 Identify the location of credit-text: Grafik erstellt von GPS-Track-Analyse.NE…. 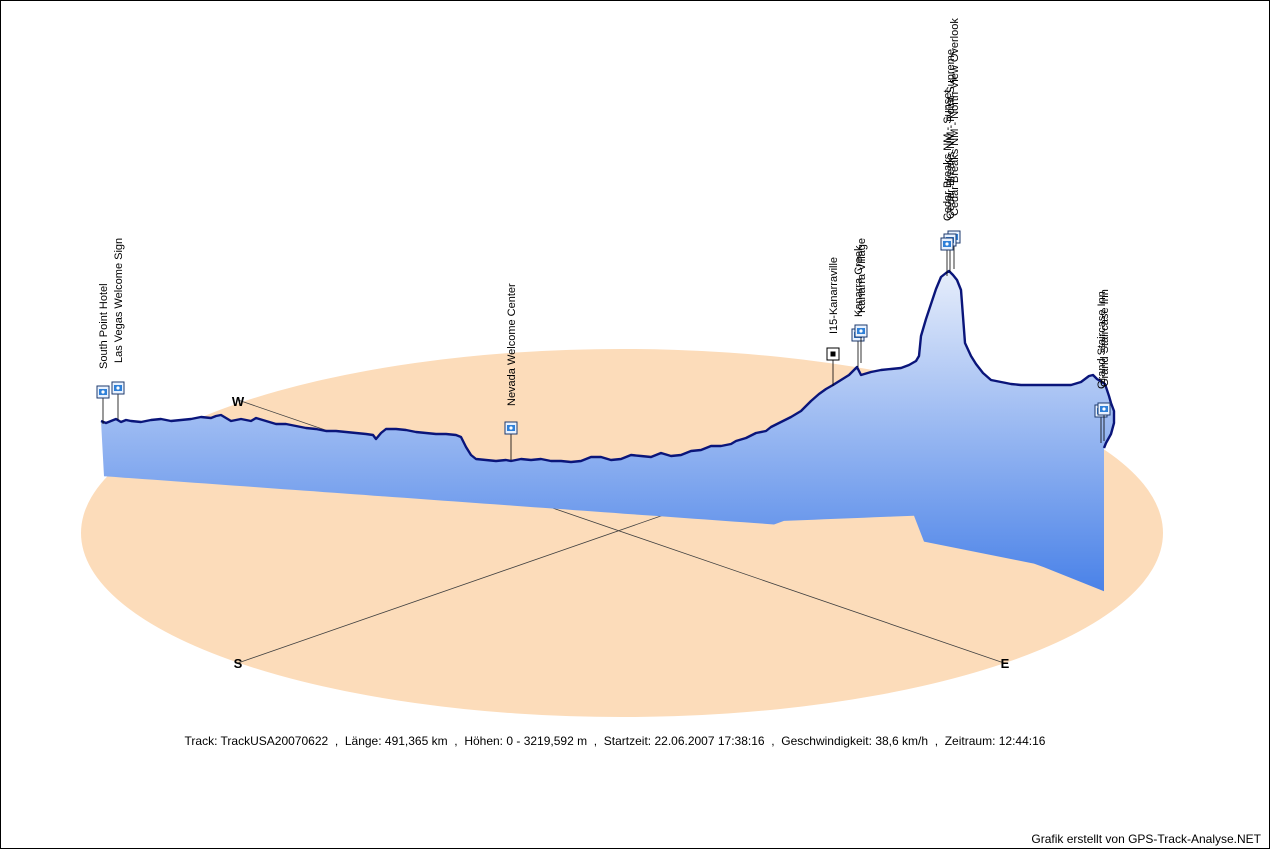
(1146, 839).